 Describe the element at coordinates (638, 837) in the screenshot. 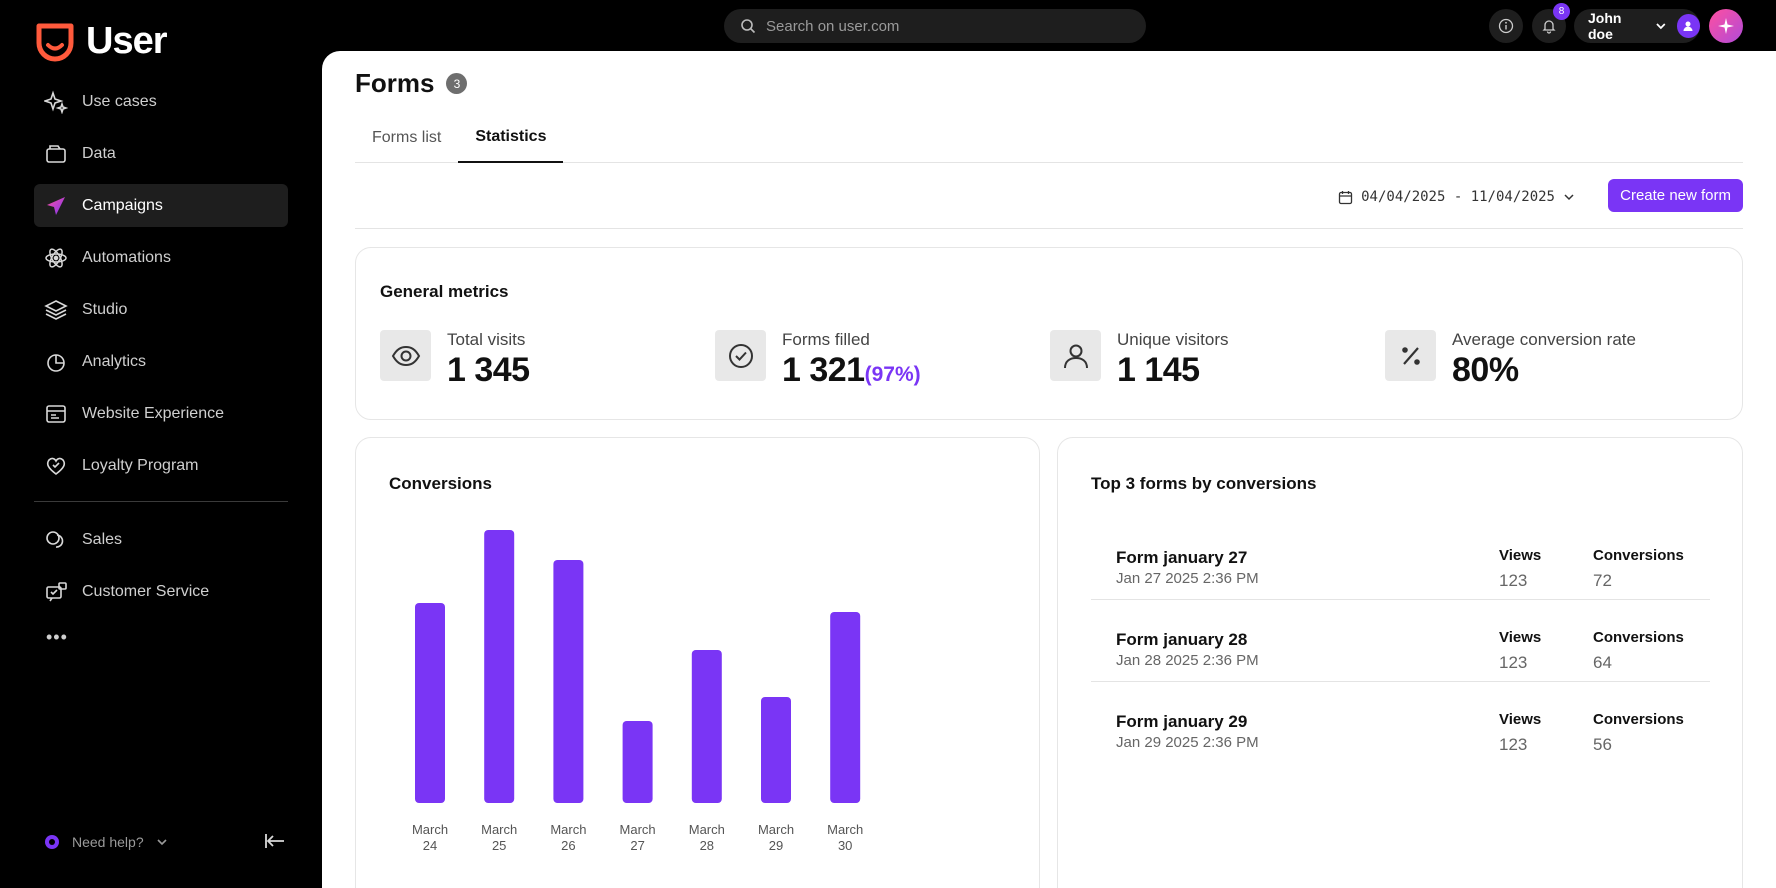

I see `x-tick-label: March 27` at that location.